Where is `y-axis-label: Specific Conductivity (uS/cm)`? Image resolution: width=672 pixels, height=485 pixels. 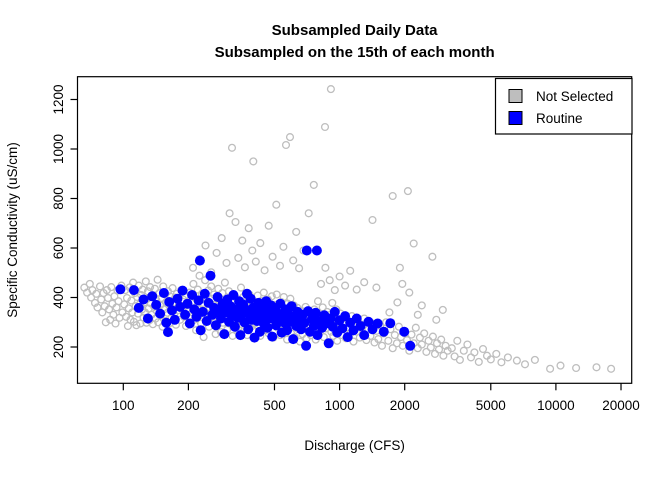 y-axis-label: Specific Conductivity (uS/cm) is located at coordinates (12, 230).